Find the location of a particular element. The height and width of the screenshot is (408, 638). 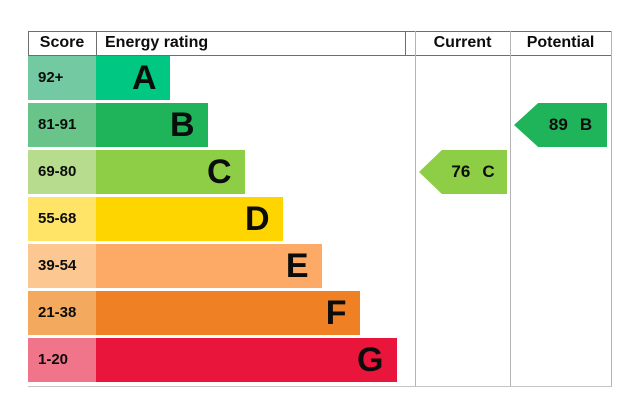

band-row-e: 39-54 E is located at coordinates (212, 267).